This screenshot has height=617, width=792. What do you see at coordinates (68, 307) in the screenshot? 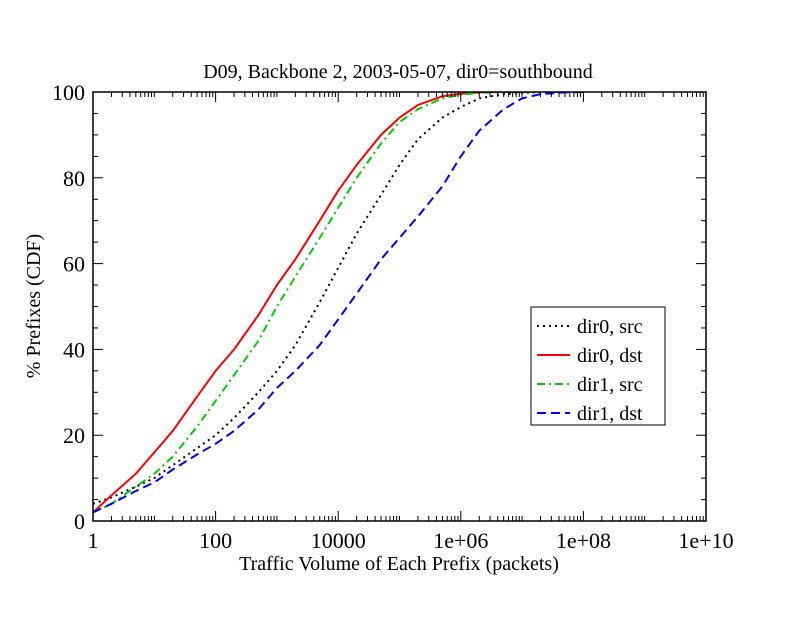
I see `y-tick-labels: 0 20 40 60 80 100` at bounding box center [68, 307].